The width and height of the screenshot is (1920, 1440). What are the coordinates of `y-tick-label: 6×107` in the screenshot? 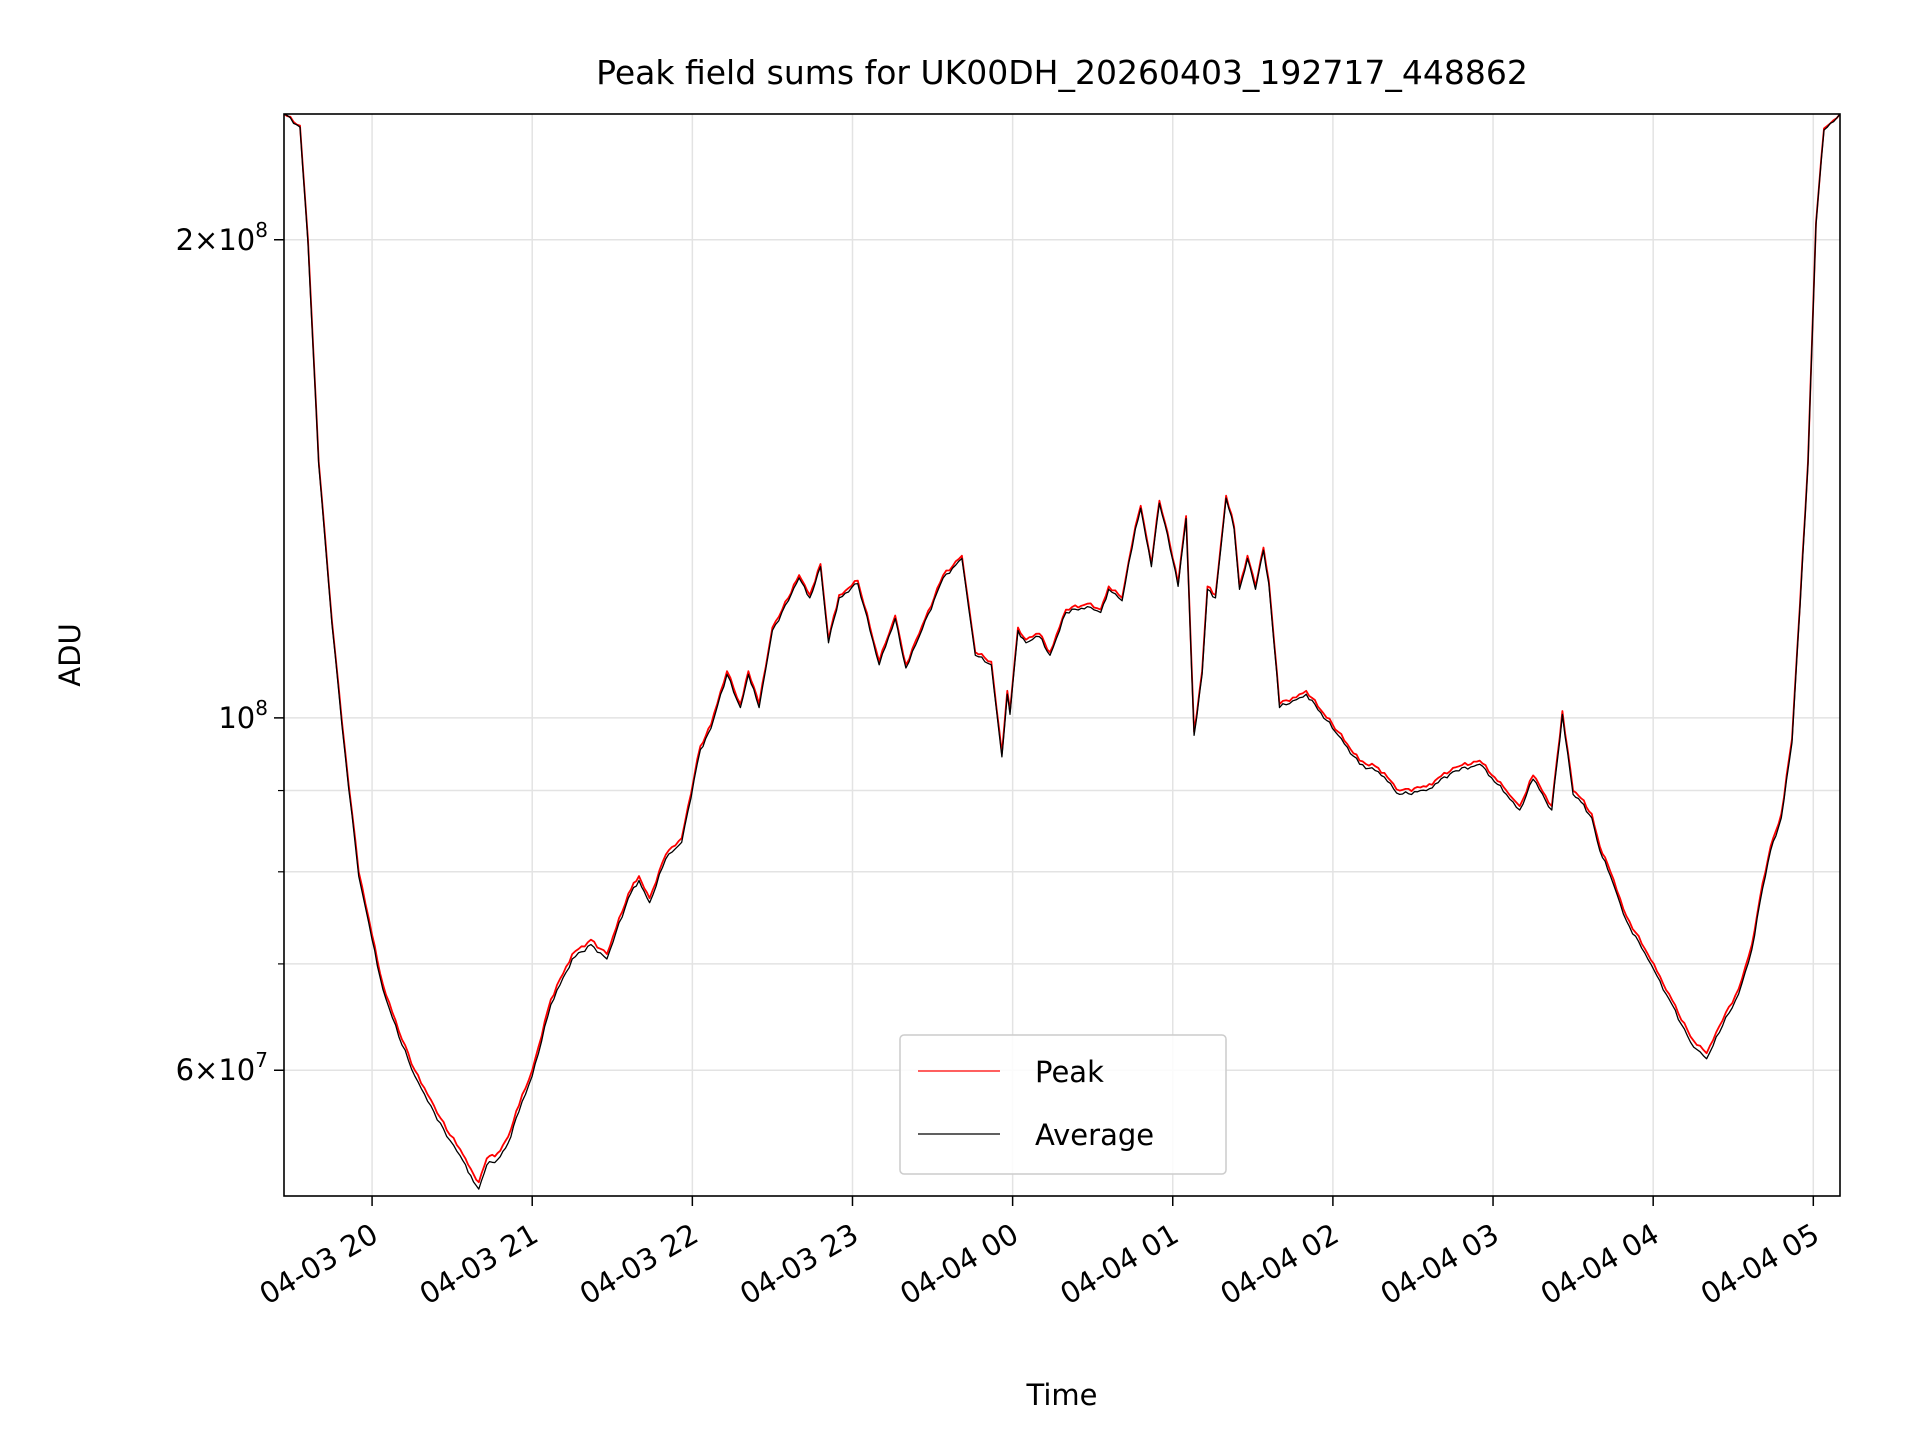 It's located at (222, 1067).